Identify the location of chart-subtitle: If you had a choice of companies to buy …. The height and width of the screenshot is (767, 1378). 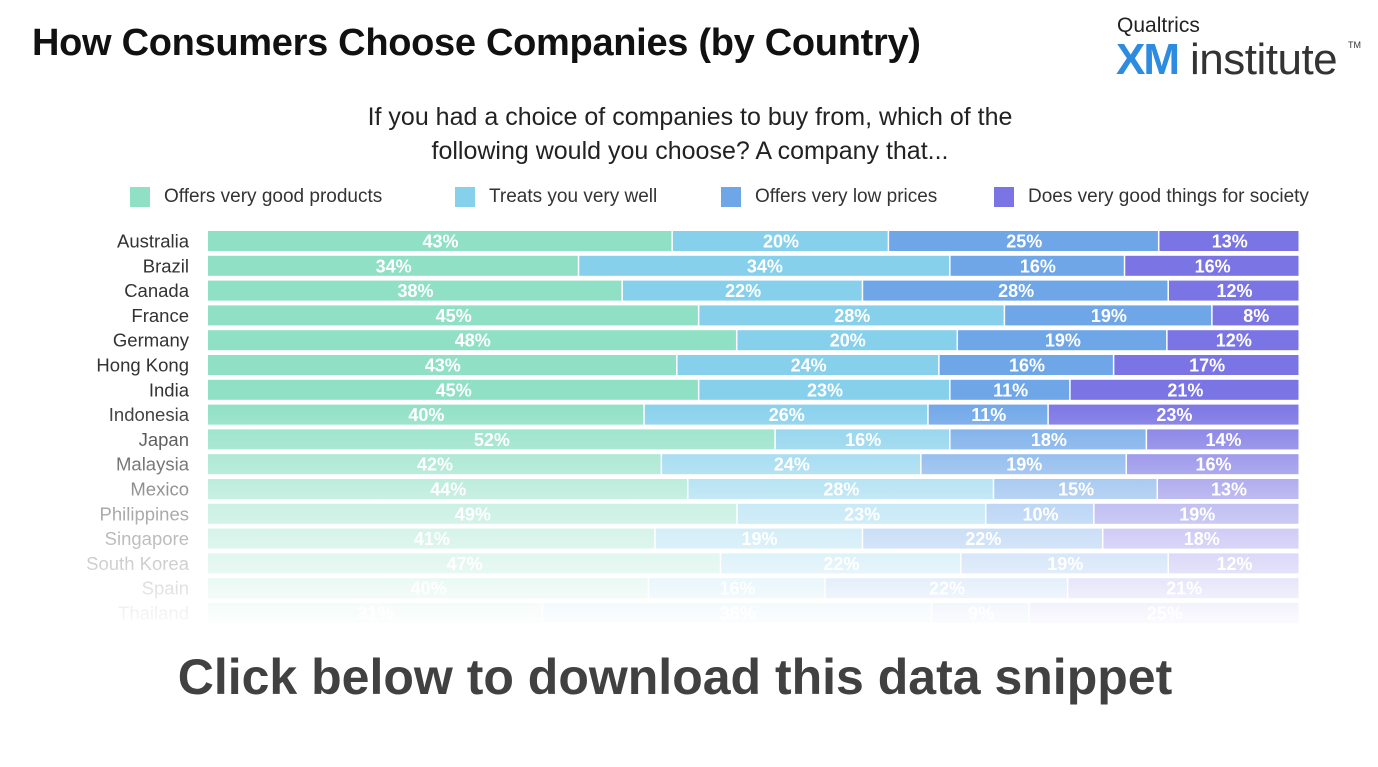
(690, 134).